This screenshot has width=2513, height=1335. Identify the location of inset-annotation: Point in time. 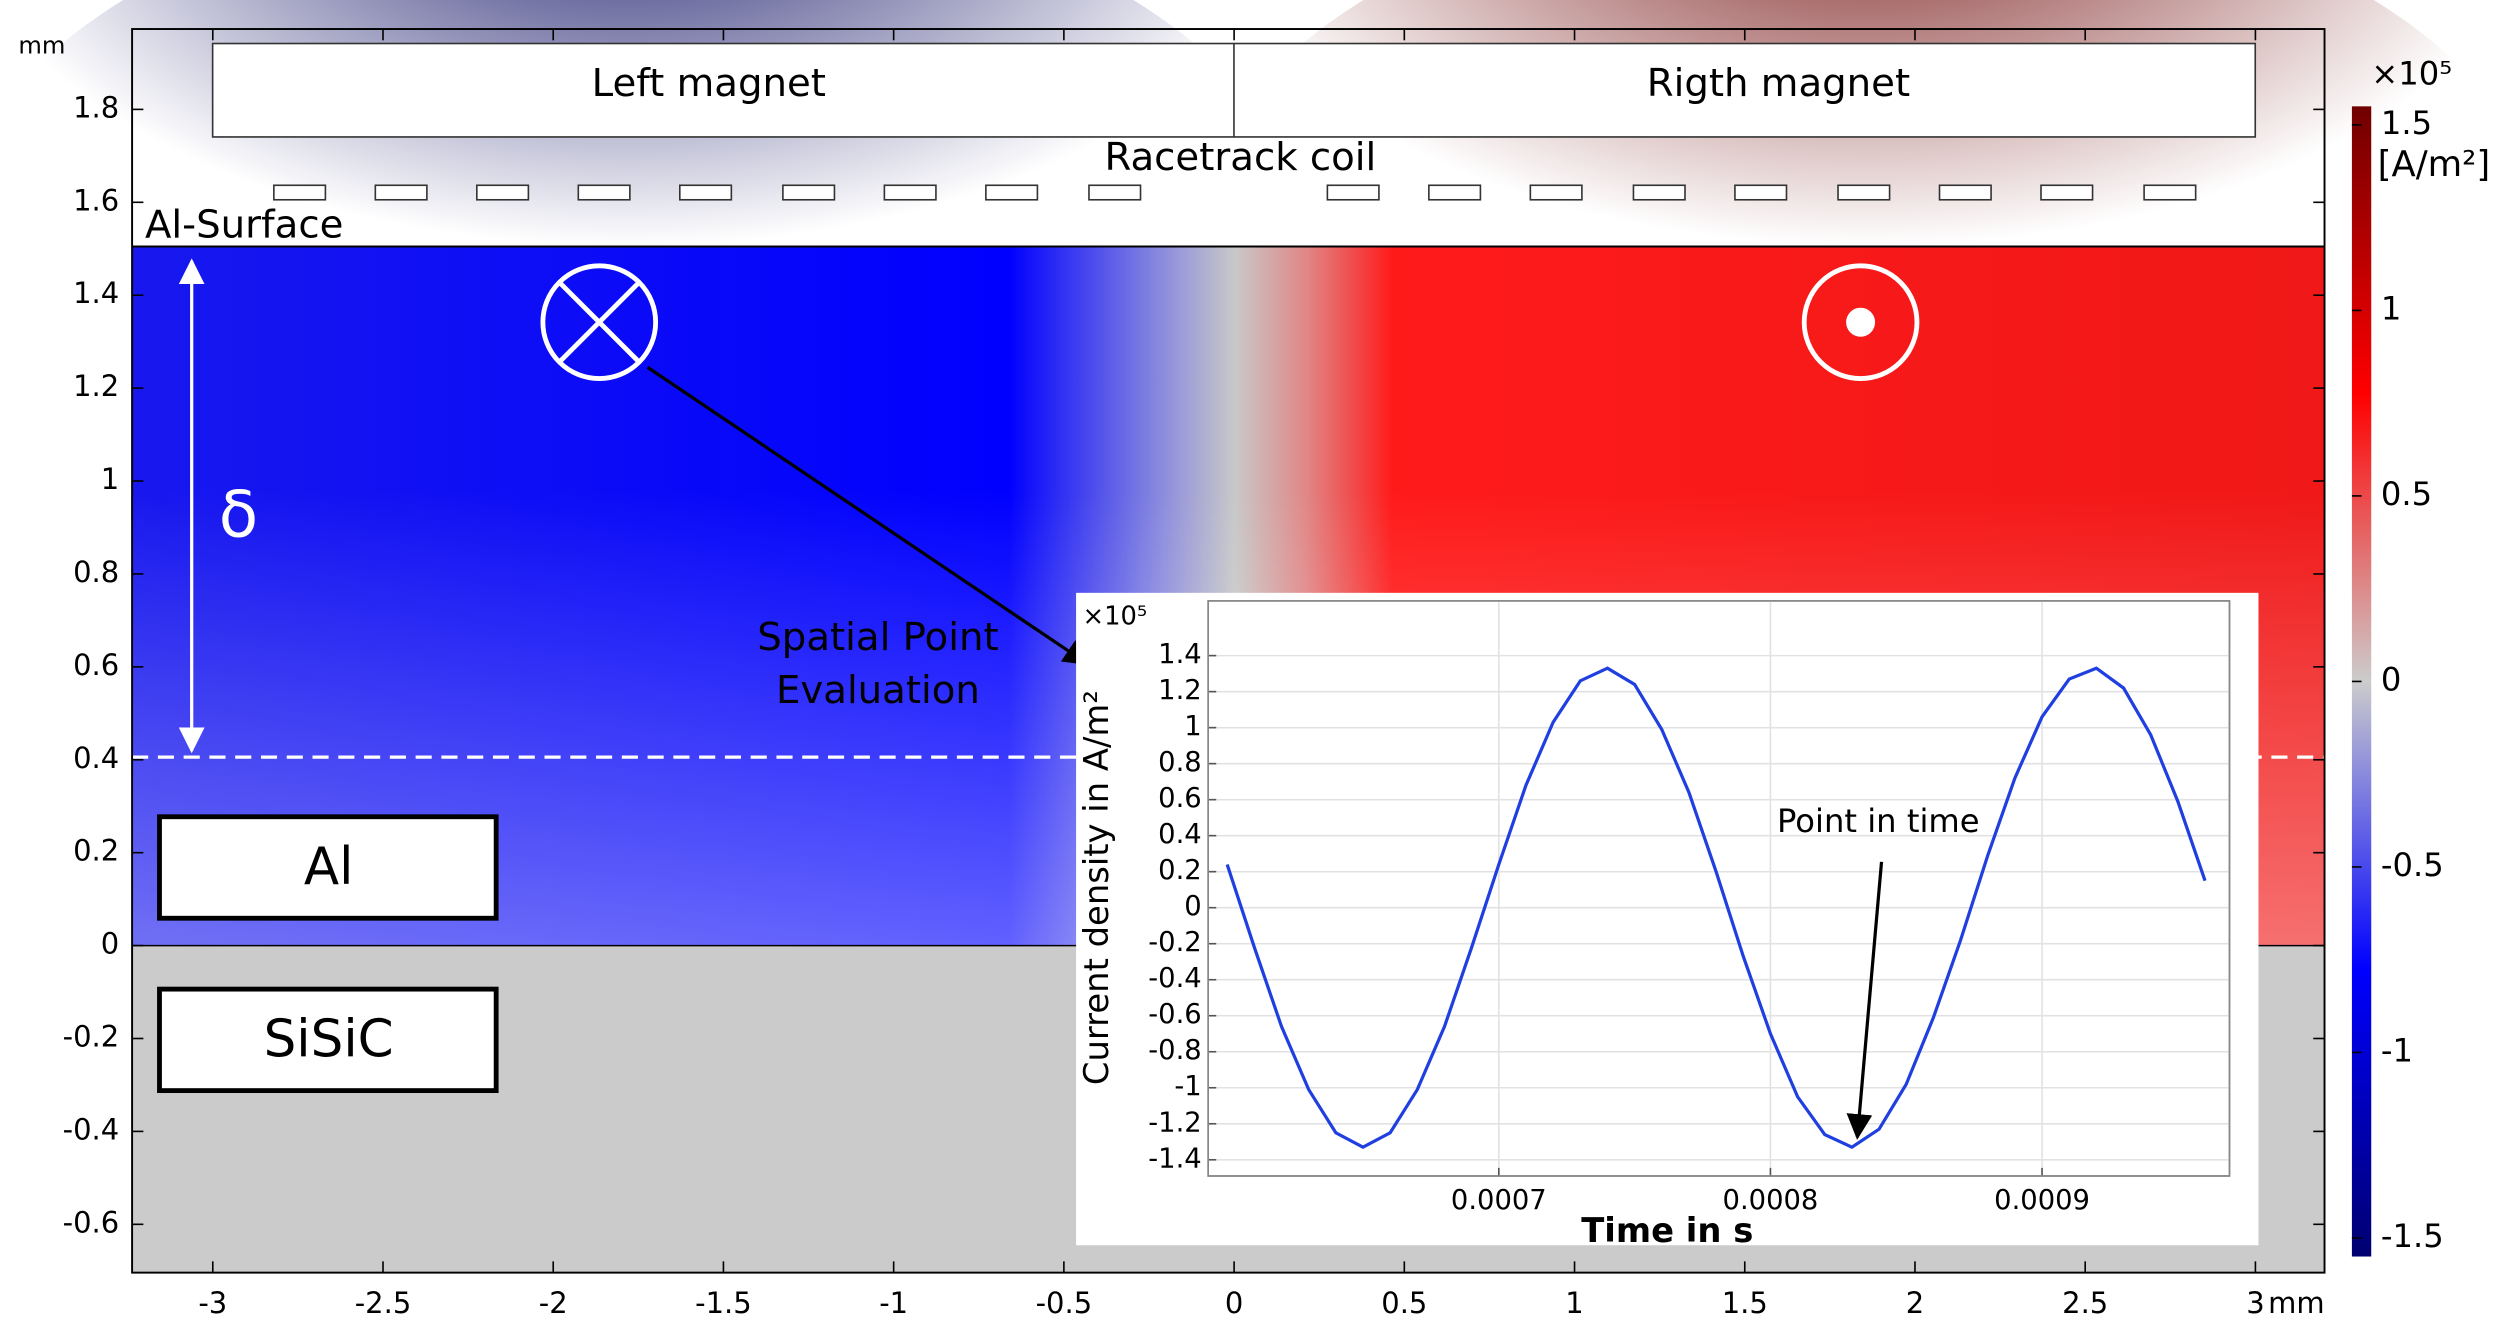
(1878, 821).